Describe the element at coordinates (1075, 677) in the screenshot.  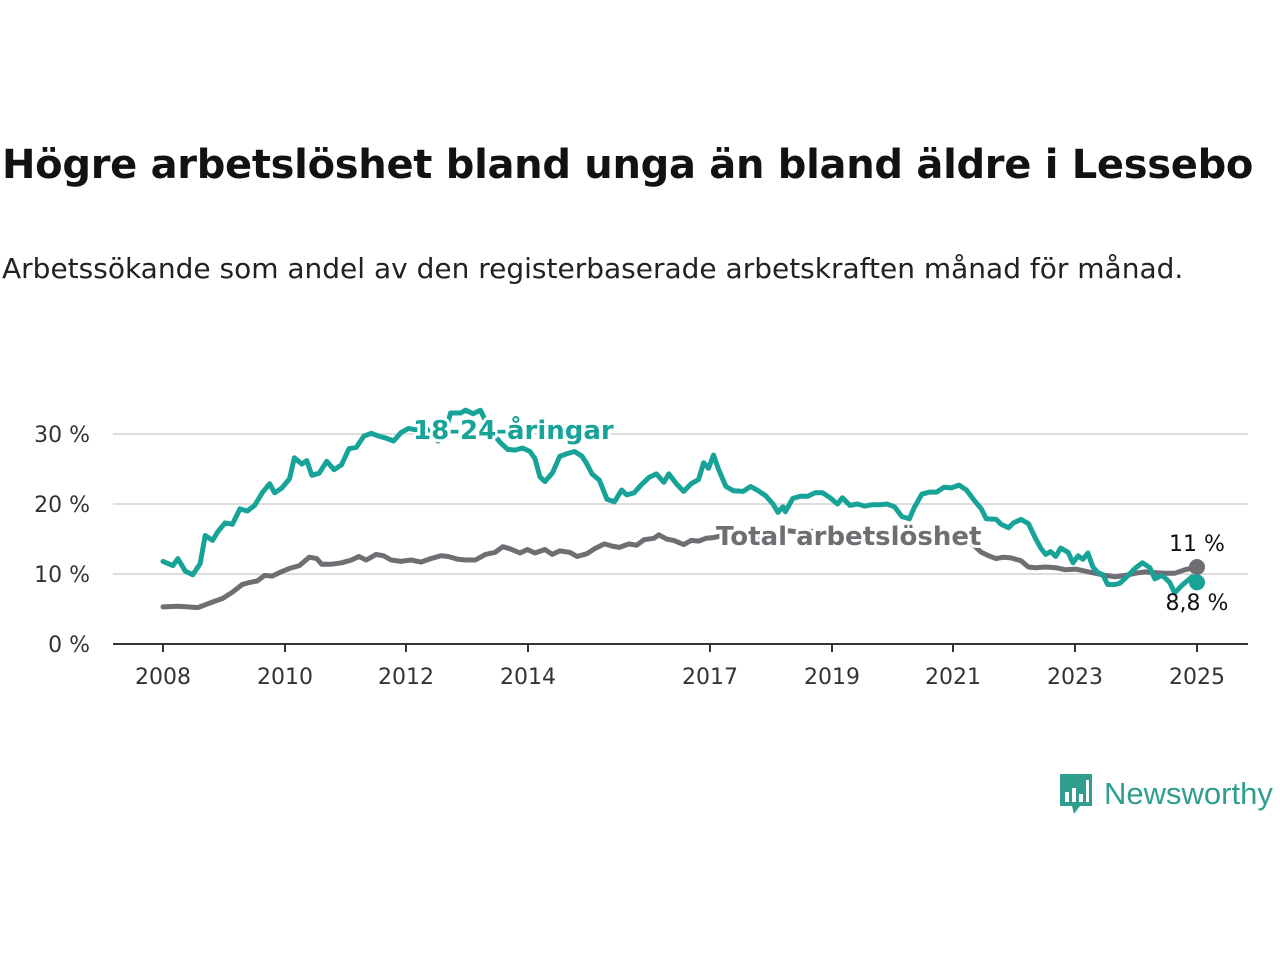
I see `x-tick-label: 2023` at that location.